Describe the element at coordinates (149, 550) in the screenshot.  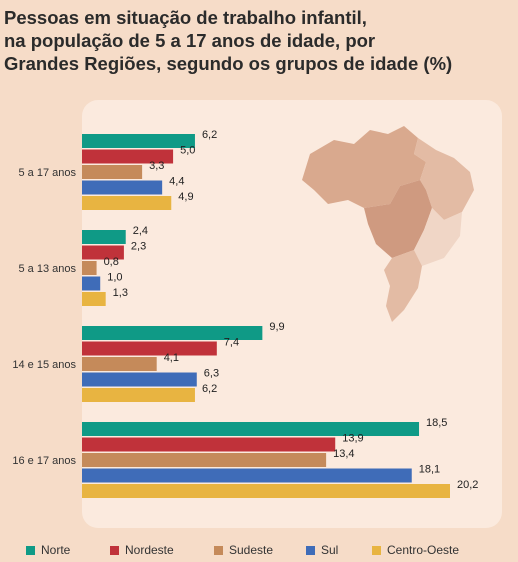
I see `legend-label: Nordeste` at that location.